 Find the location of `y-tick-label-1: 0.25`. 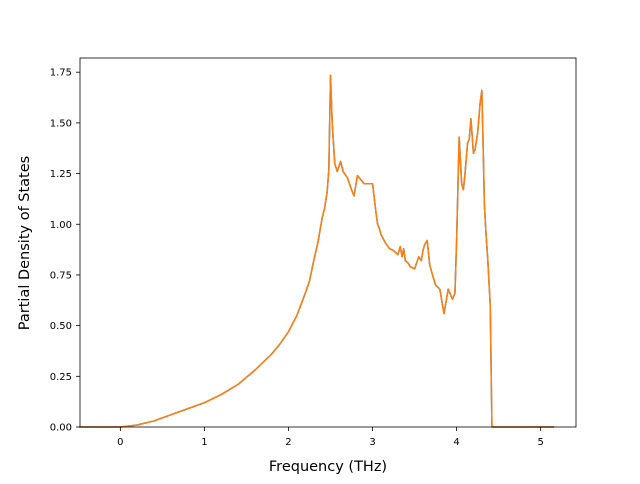

y-tick-label-1: 0.25 is located at coordinates (61, 377).